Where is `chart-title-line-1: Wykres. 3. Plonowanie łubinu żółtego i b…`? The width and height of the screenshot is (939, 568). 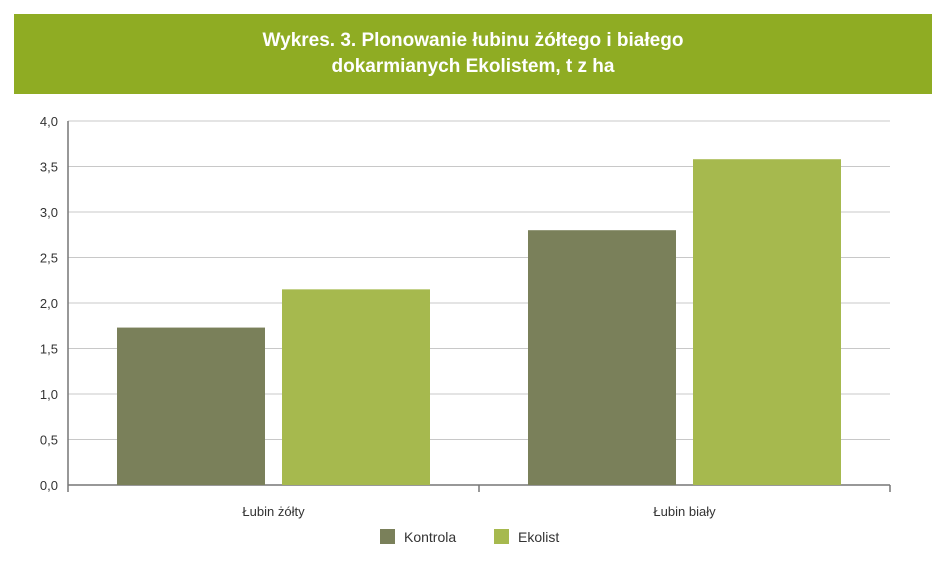
chart-title-line-1: Wykres. 3. Plonowanie łubinu żółtego i b… is located at coordinates (473, 40).